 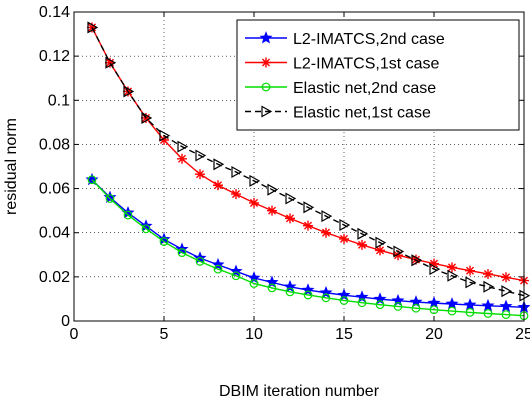 I want to click on y-tick-label: 0.1, so click(x=59, y=100).